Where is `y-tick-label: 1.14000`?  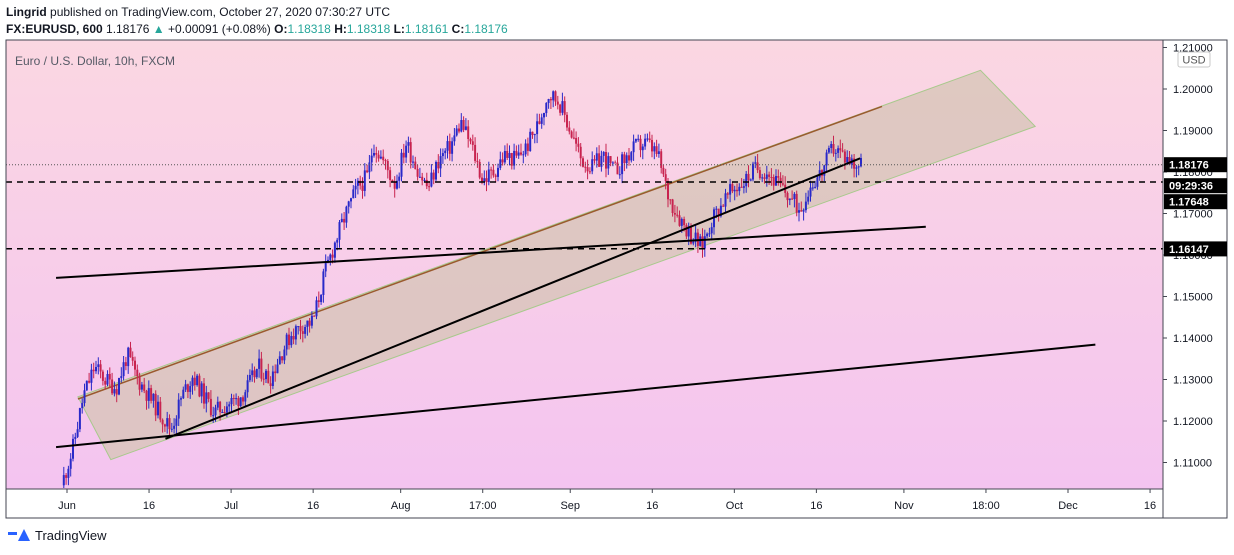 y-tick-label: 1.14000 is located at coordinates (1193, 339).